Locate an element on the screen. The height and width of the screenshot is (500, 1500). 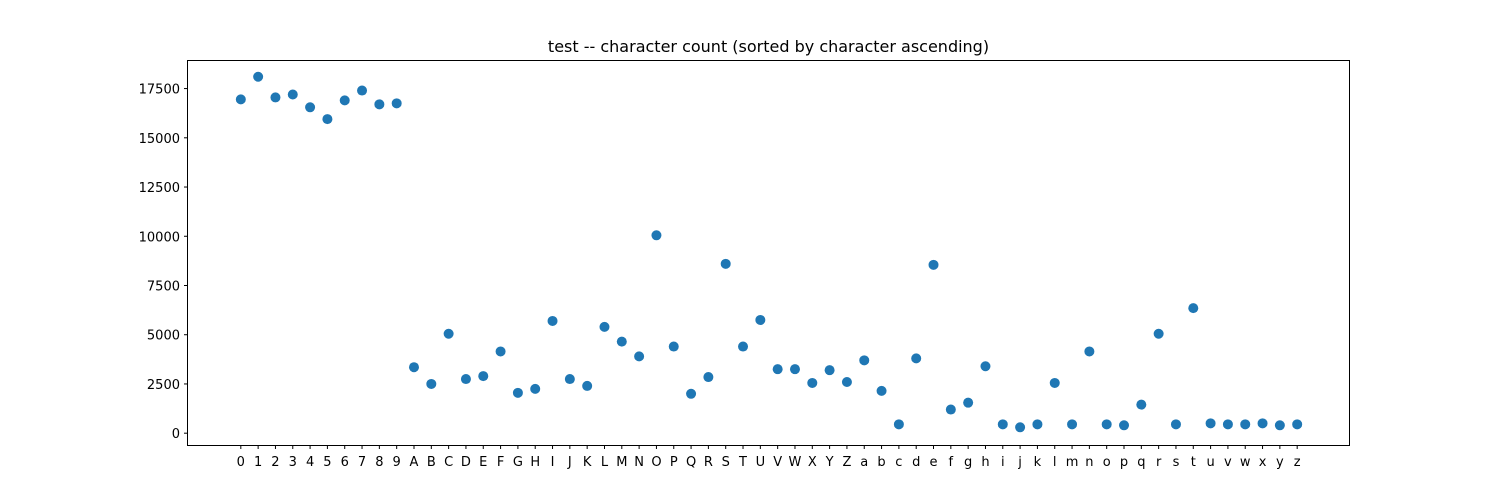
x-tick-label: n is located at coordinates (1089, 462).